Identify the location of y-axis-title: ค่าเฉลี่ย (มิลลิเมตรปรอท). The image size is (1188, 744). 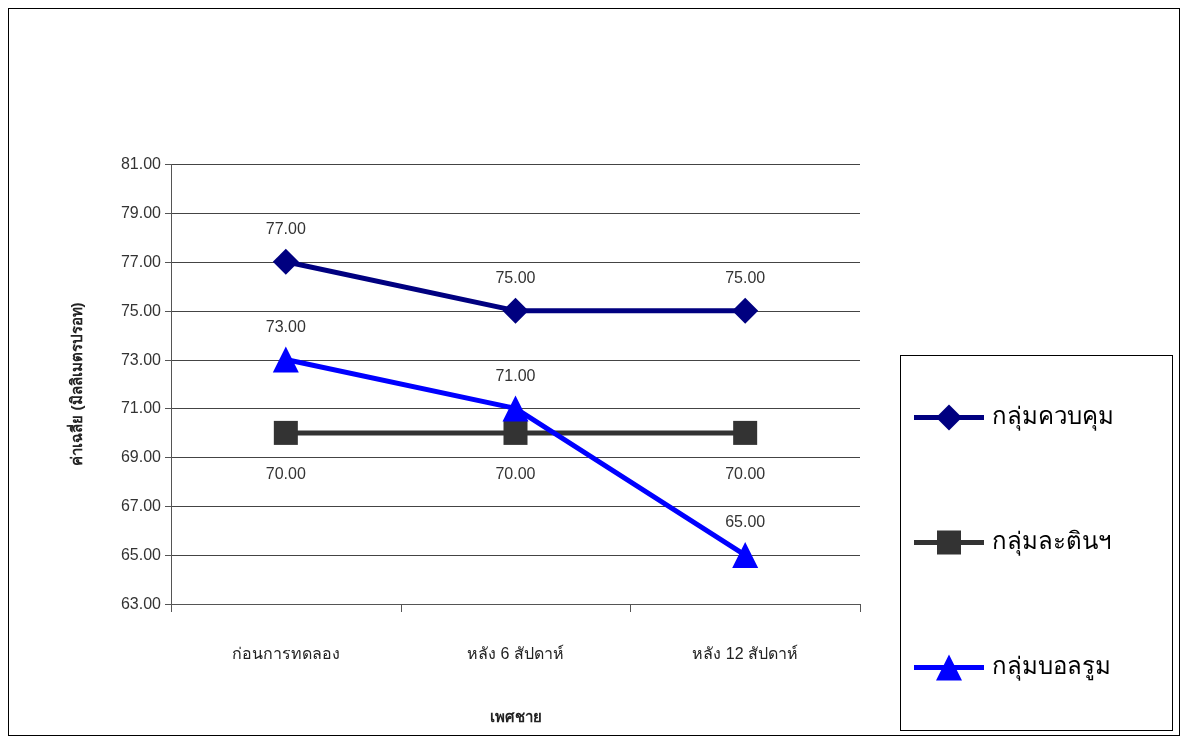
(75, 384).